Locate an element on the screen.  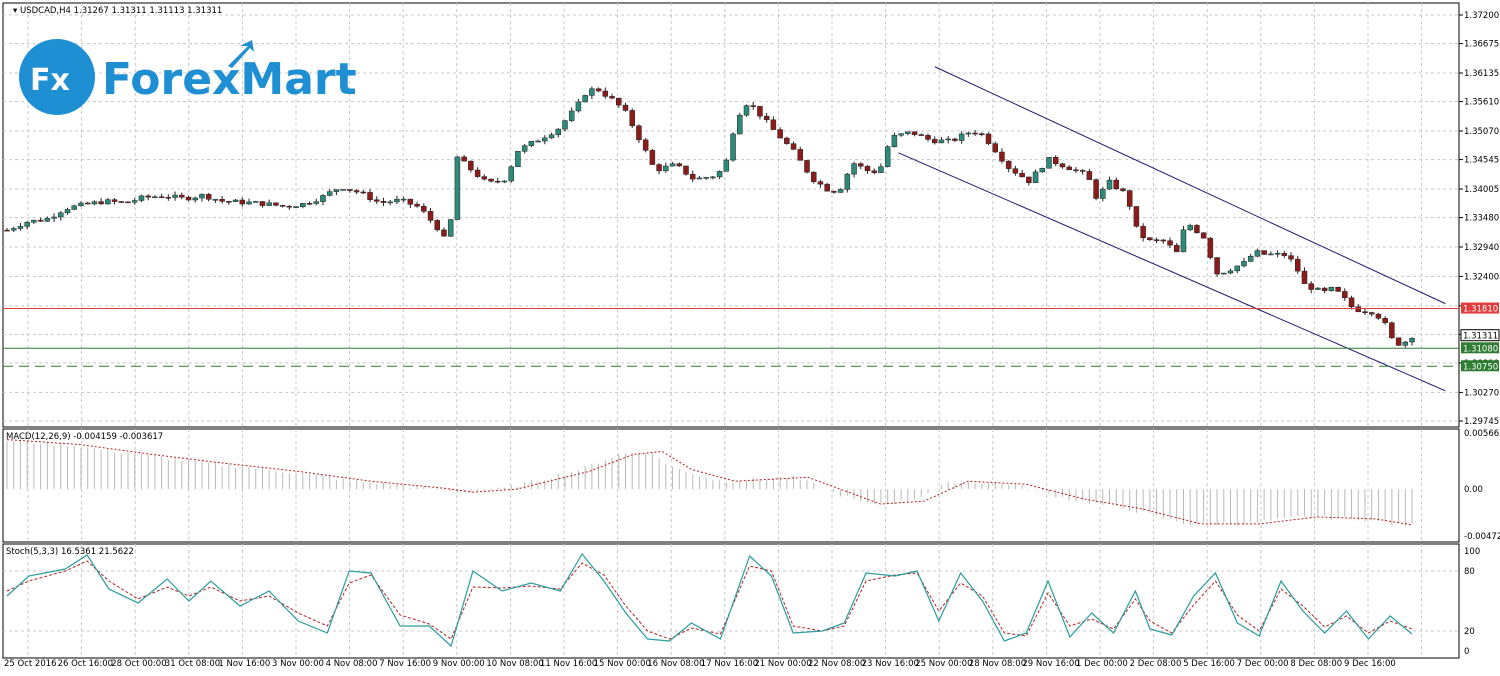
macd-y-label: 0.005663 is located at coordinates (1482, 434).